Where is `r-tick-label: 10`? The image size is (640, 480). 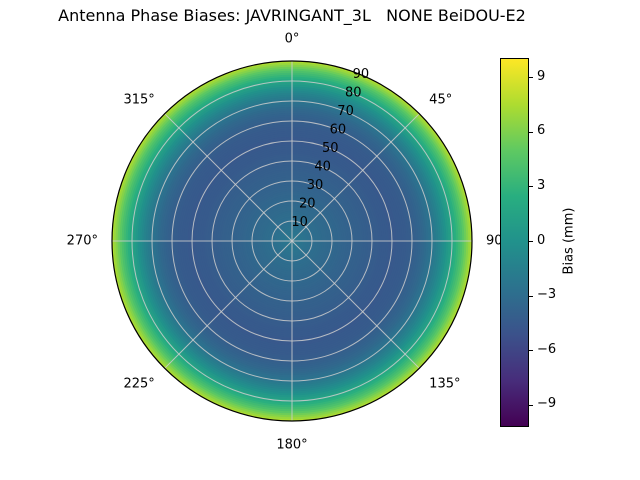
r-tick-label: 10 is located at coordinates (299, 222).